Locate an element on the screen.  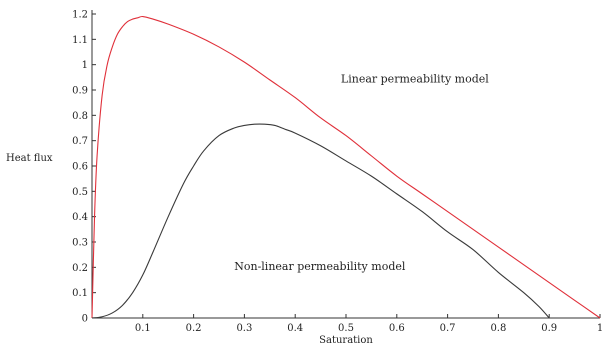
curve-annotation: Non-linear permeability model is located at coordinates (320, 266).